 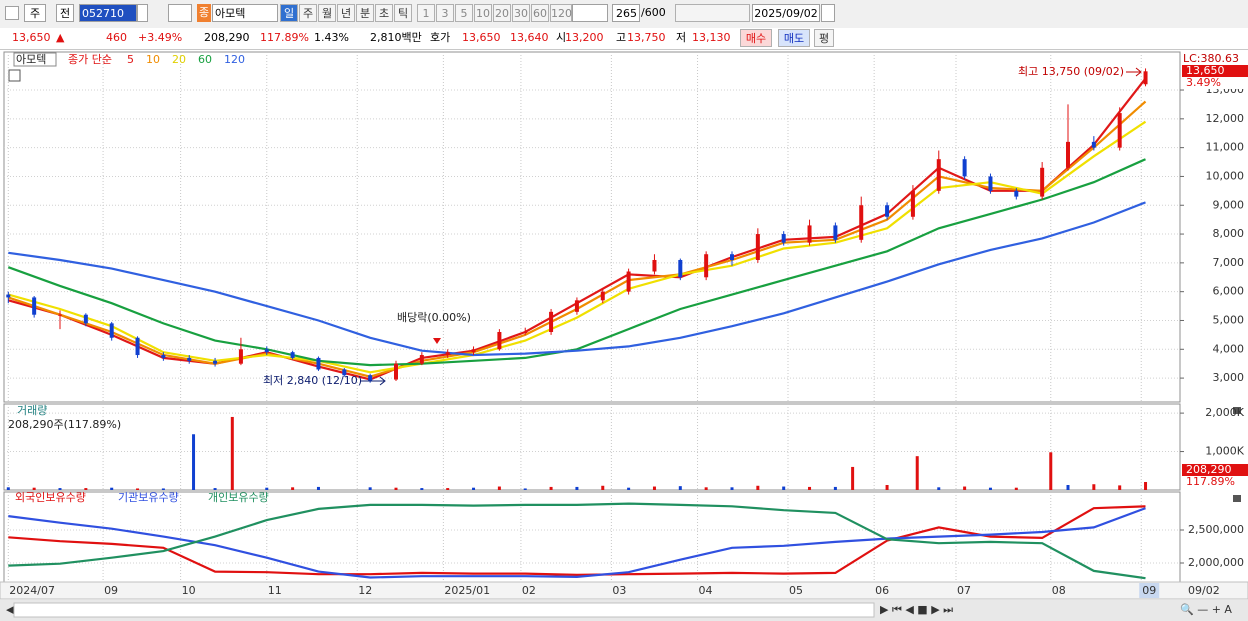 I want to click on interval-select, so click(x=590, y=13).